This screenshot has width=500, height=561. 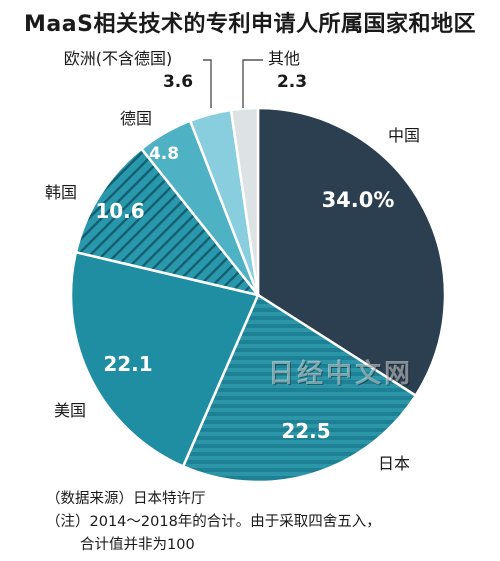 What do you see at coordinates (358, 200) in the screenshot?
I see `slice-value-label-0: 34.0%` at bounding box center [358, 200].